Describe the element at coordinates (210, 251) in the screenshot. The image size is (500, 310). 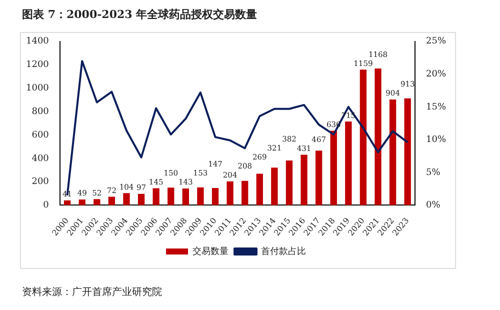
I see `legend-label: 交易数量` at that location.